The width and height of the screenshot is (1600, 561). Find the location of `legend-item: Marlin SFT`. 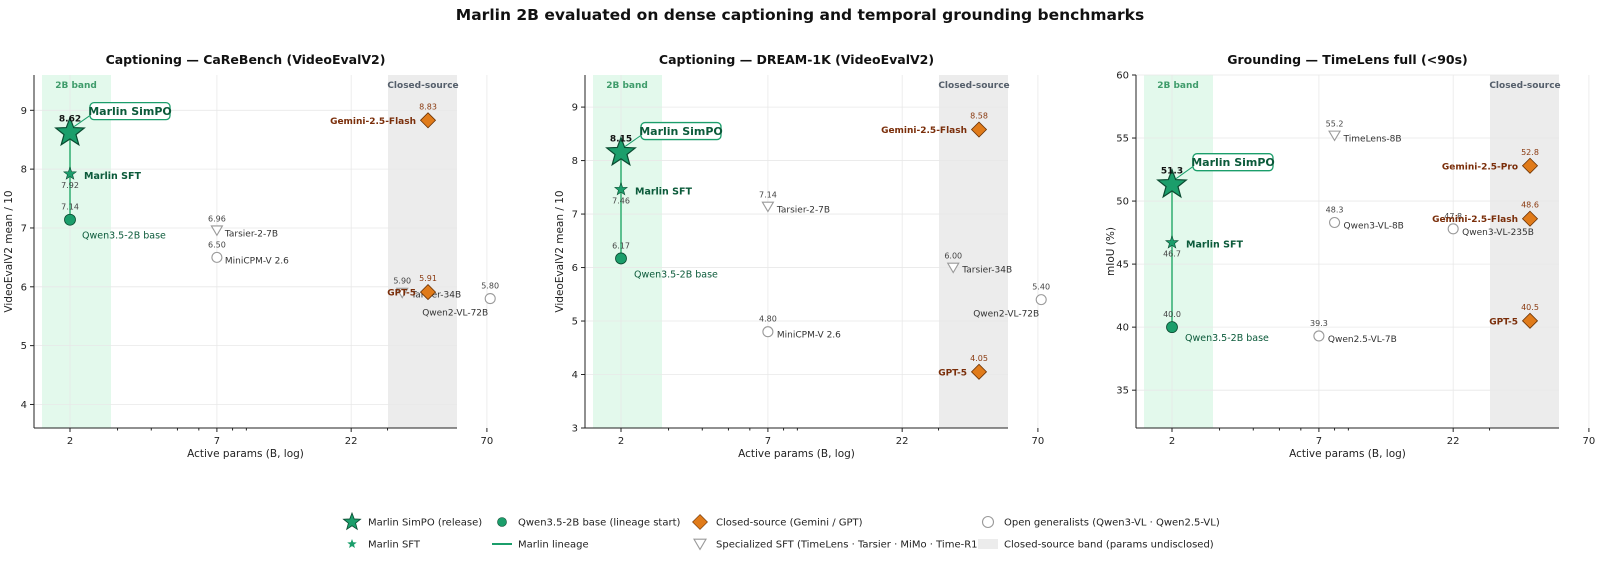

legend-item: Marlin SFT is located at coordinates (384, 545).